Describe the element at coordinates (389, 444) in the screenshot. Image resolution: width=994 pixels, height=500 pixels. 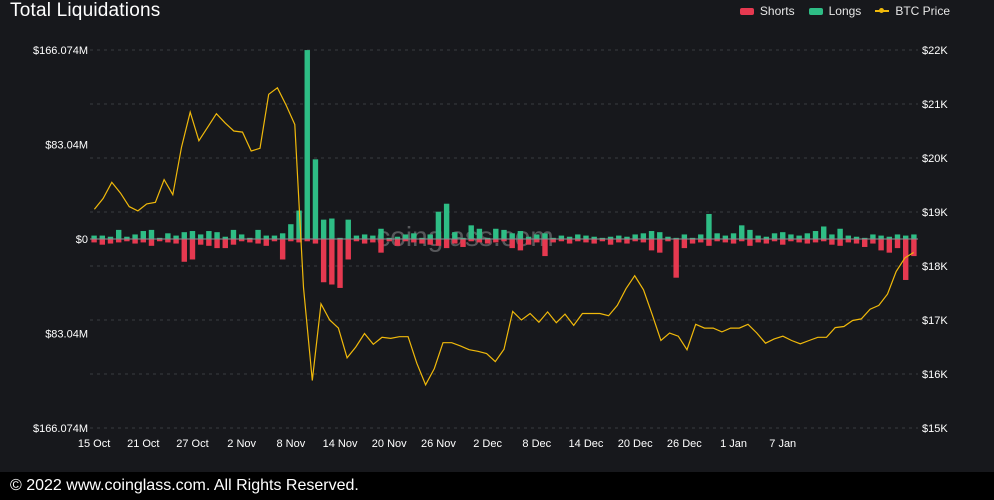
I see `x-axis-tick-label: 20 Nov` at that location.